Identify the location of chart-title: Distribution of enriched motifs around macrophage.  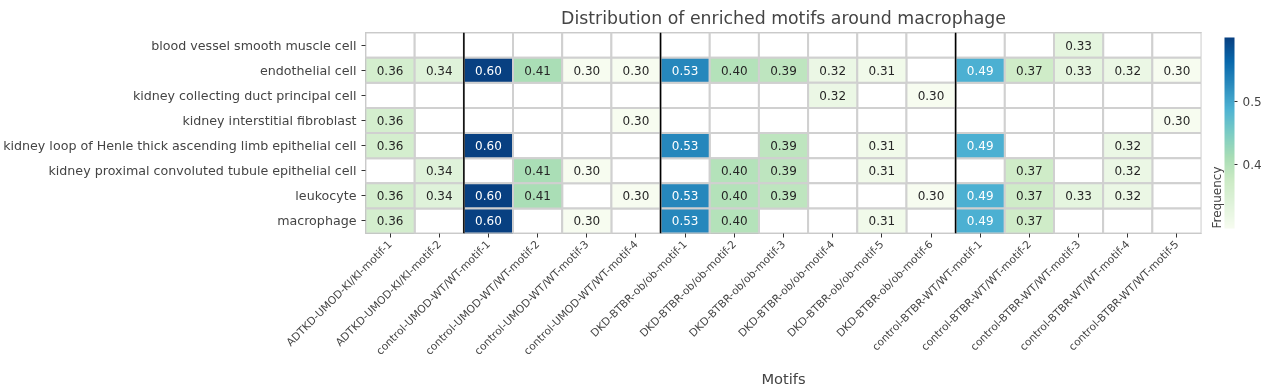
(783, 17).